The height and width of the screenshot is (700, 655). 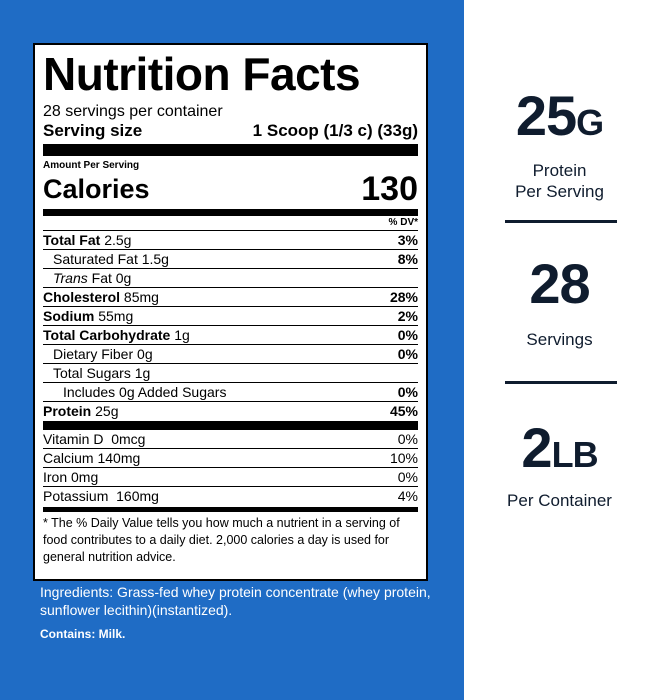 What do you see at coordinates (575, 454) in the screenshot?
I see `stat-unit: LB` at bounding box center [575, 454].